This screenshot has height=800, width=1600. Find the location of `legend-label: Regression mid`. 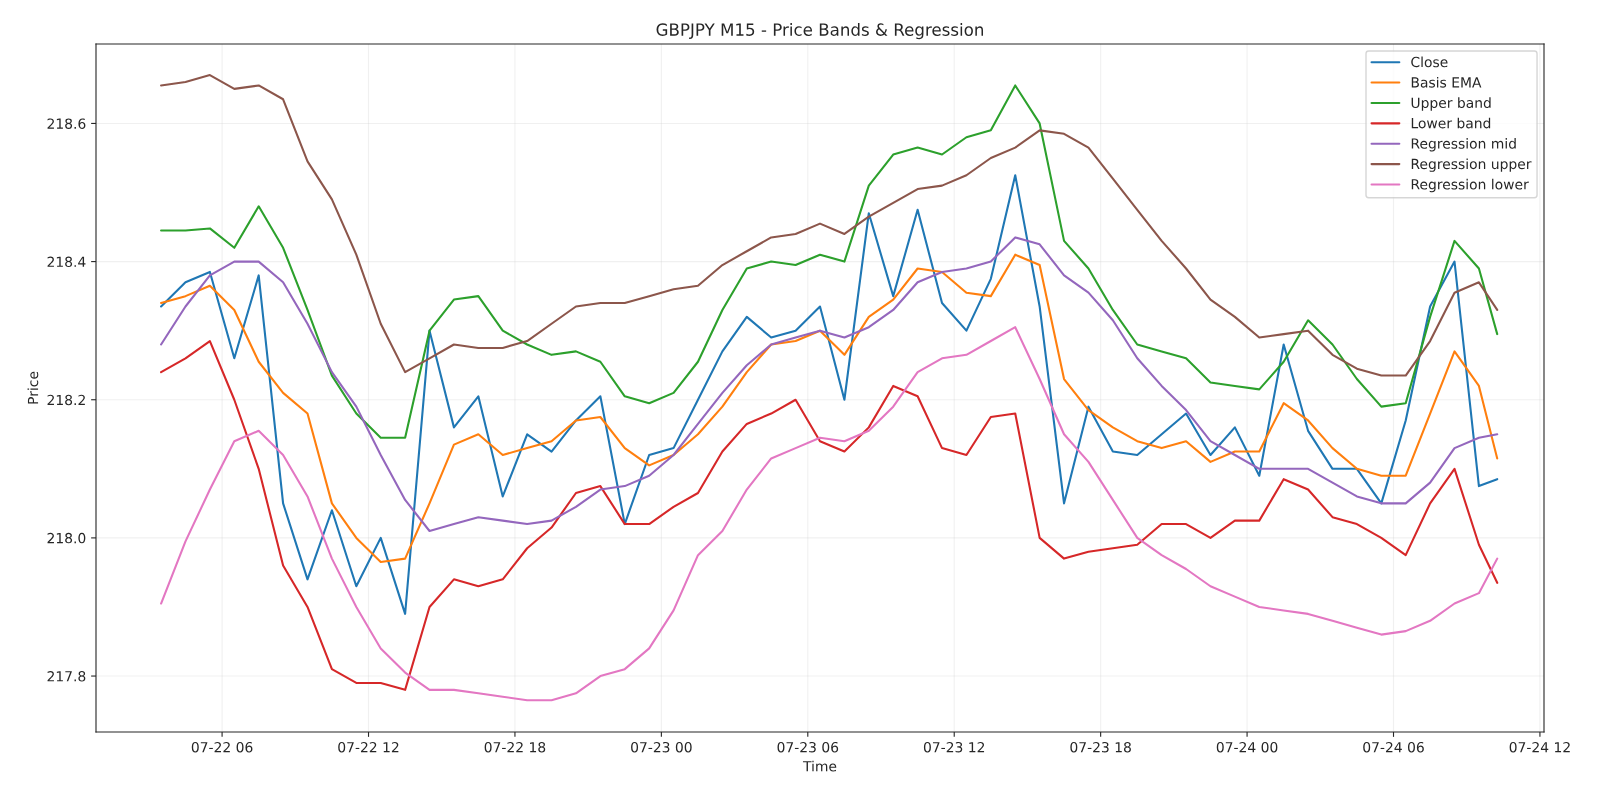

legend-label: Regression mid is located at coordinates (1463, 145).